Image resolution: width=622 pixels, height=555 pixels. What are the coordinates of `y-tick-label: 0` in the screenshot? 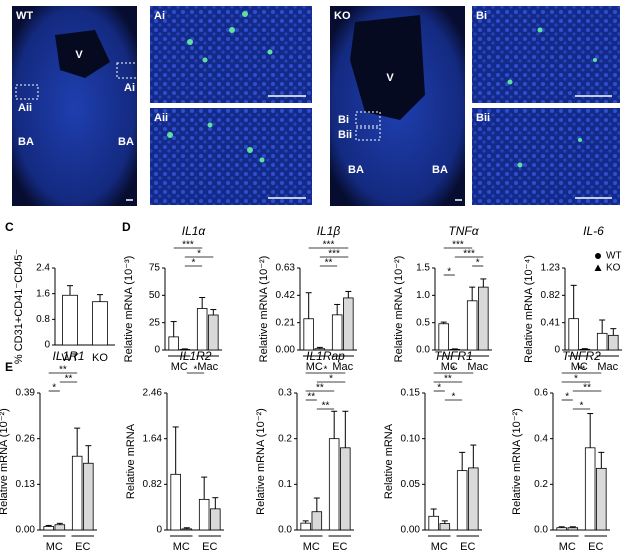 It's located at (157, 350).